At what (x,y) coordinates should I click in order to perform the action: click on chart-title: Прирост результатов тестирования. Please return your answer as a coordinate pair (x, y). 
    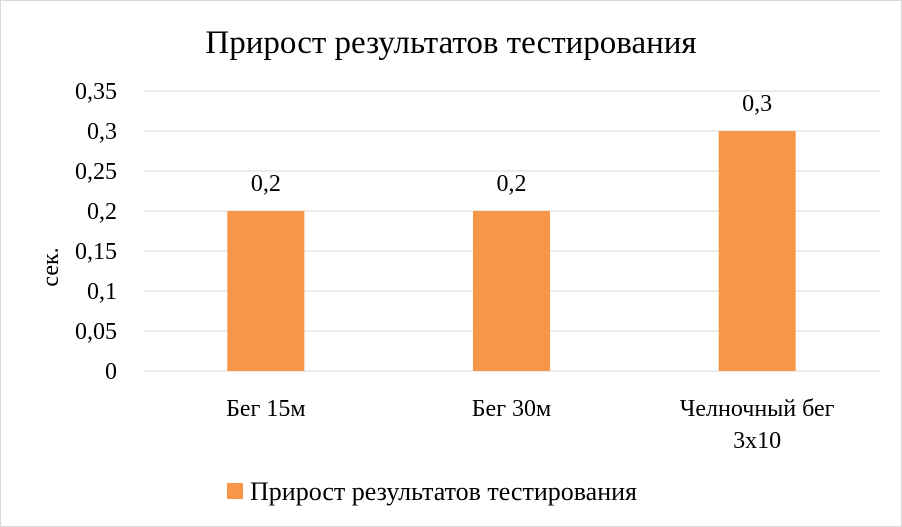
    Looking at the image, I should click on (450, 43).